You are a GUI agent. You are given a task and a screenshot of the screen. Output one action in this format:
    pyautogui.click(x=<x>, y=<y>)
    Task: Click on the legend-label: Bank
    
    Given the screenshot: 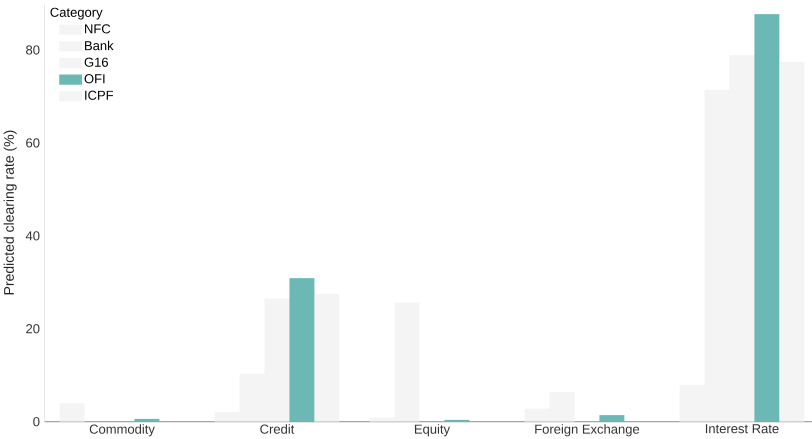 What is the action you would take?
    pyautogui.click(x=99, y=45)
    